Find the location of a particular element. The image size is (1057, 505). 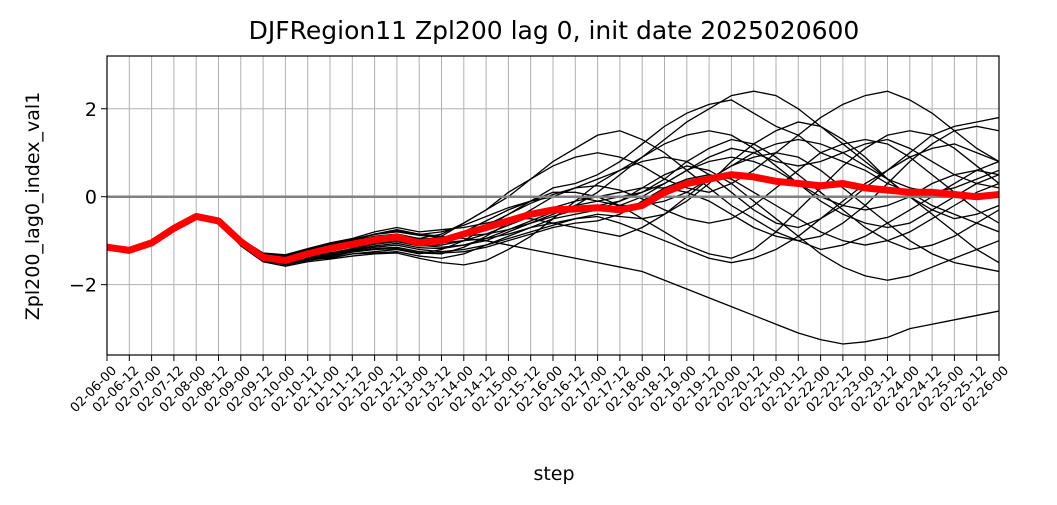

y-axis-label: Zpl200_lag0_index_val1 is located at coordinates (33, 206).